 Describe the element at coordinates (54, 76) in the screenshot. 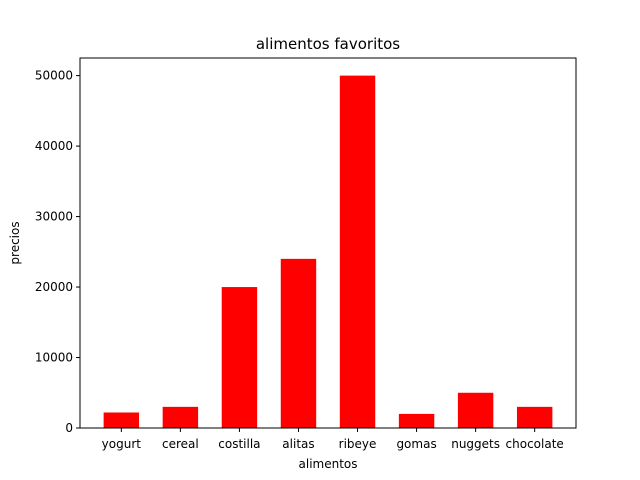

I see `y-tick-label: 50000` at that location.